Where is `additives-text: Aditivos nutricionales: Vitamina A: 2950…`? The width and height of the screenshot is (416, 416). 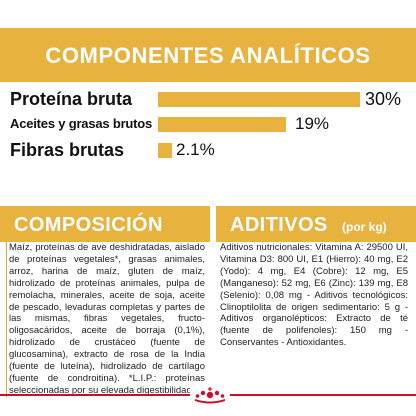
additives-text: Aditivos nutricionales: Vitamina A: 2950… is located at coordinates (314, 295).